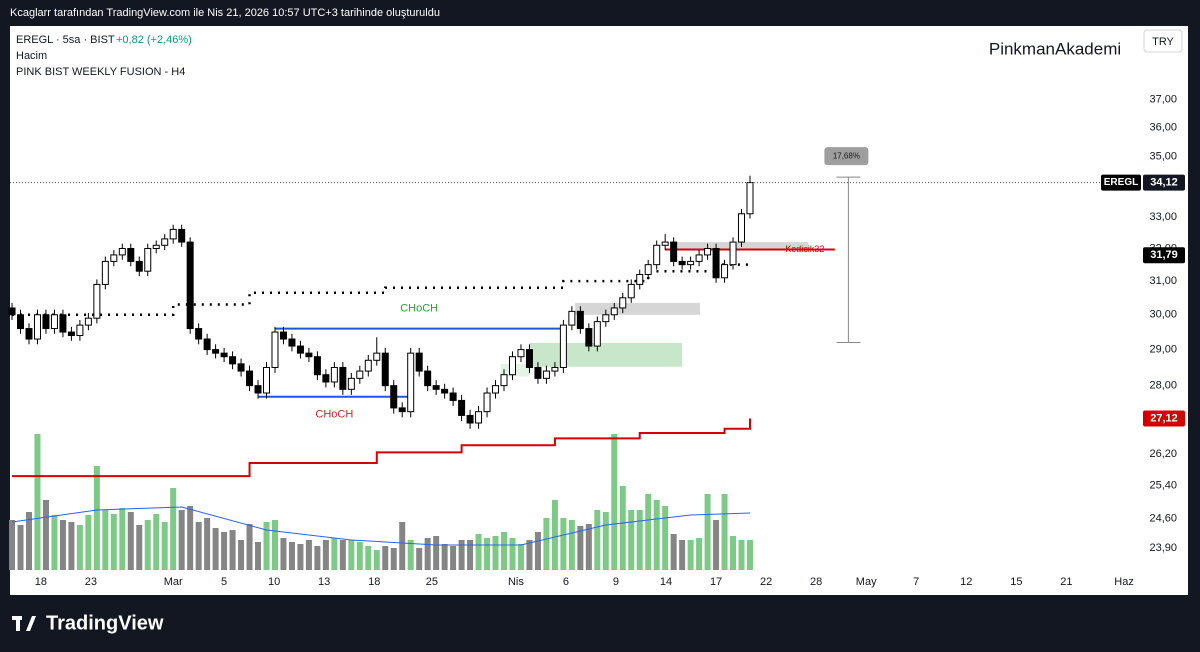 The image size is (1200, 652). I want to click on x-tick-label: 14, so click(666, 582).